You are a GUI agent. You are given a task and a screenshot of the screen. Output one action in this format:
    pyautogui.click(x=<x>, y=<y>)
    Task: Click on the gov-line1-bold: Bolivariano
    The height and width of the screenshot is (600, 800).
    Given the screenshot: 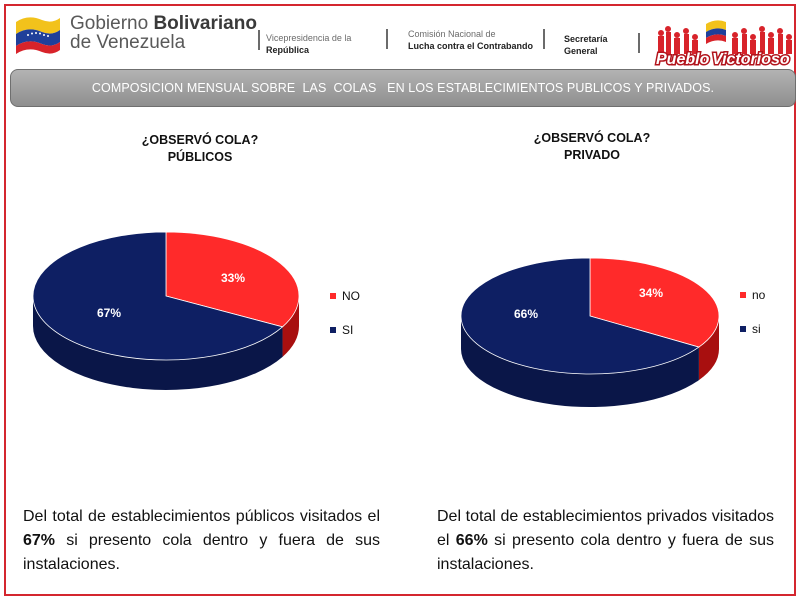 What is the action you would take?
    pyautogui.click(x=205, y=23)
    